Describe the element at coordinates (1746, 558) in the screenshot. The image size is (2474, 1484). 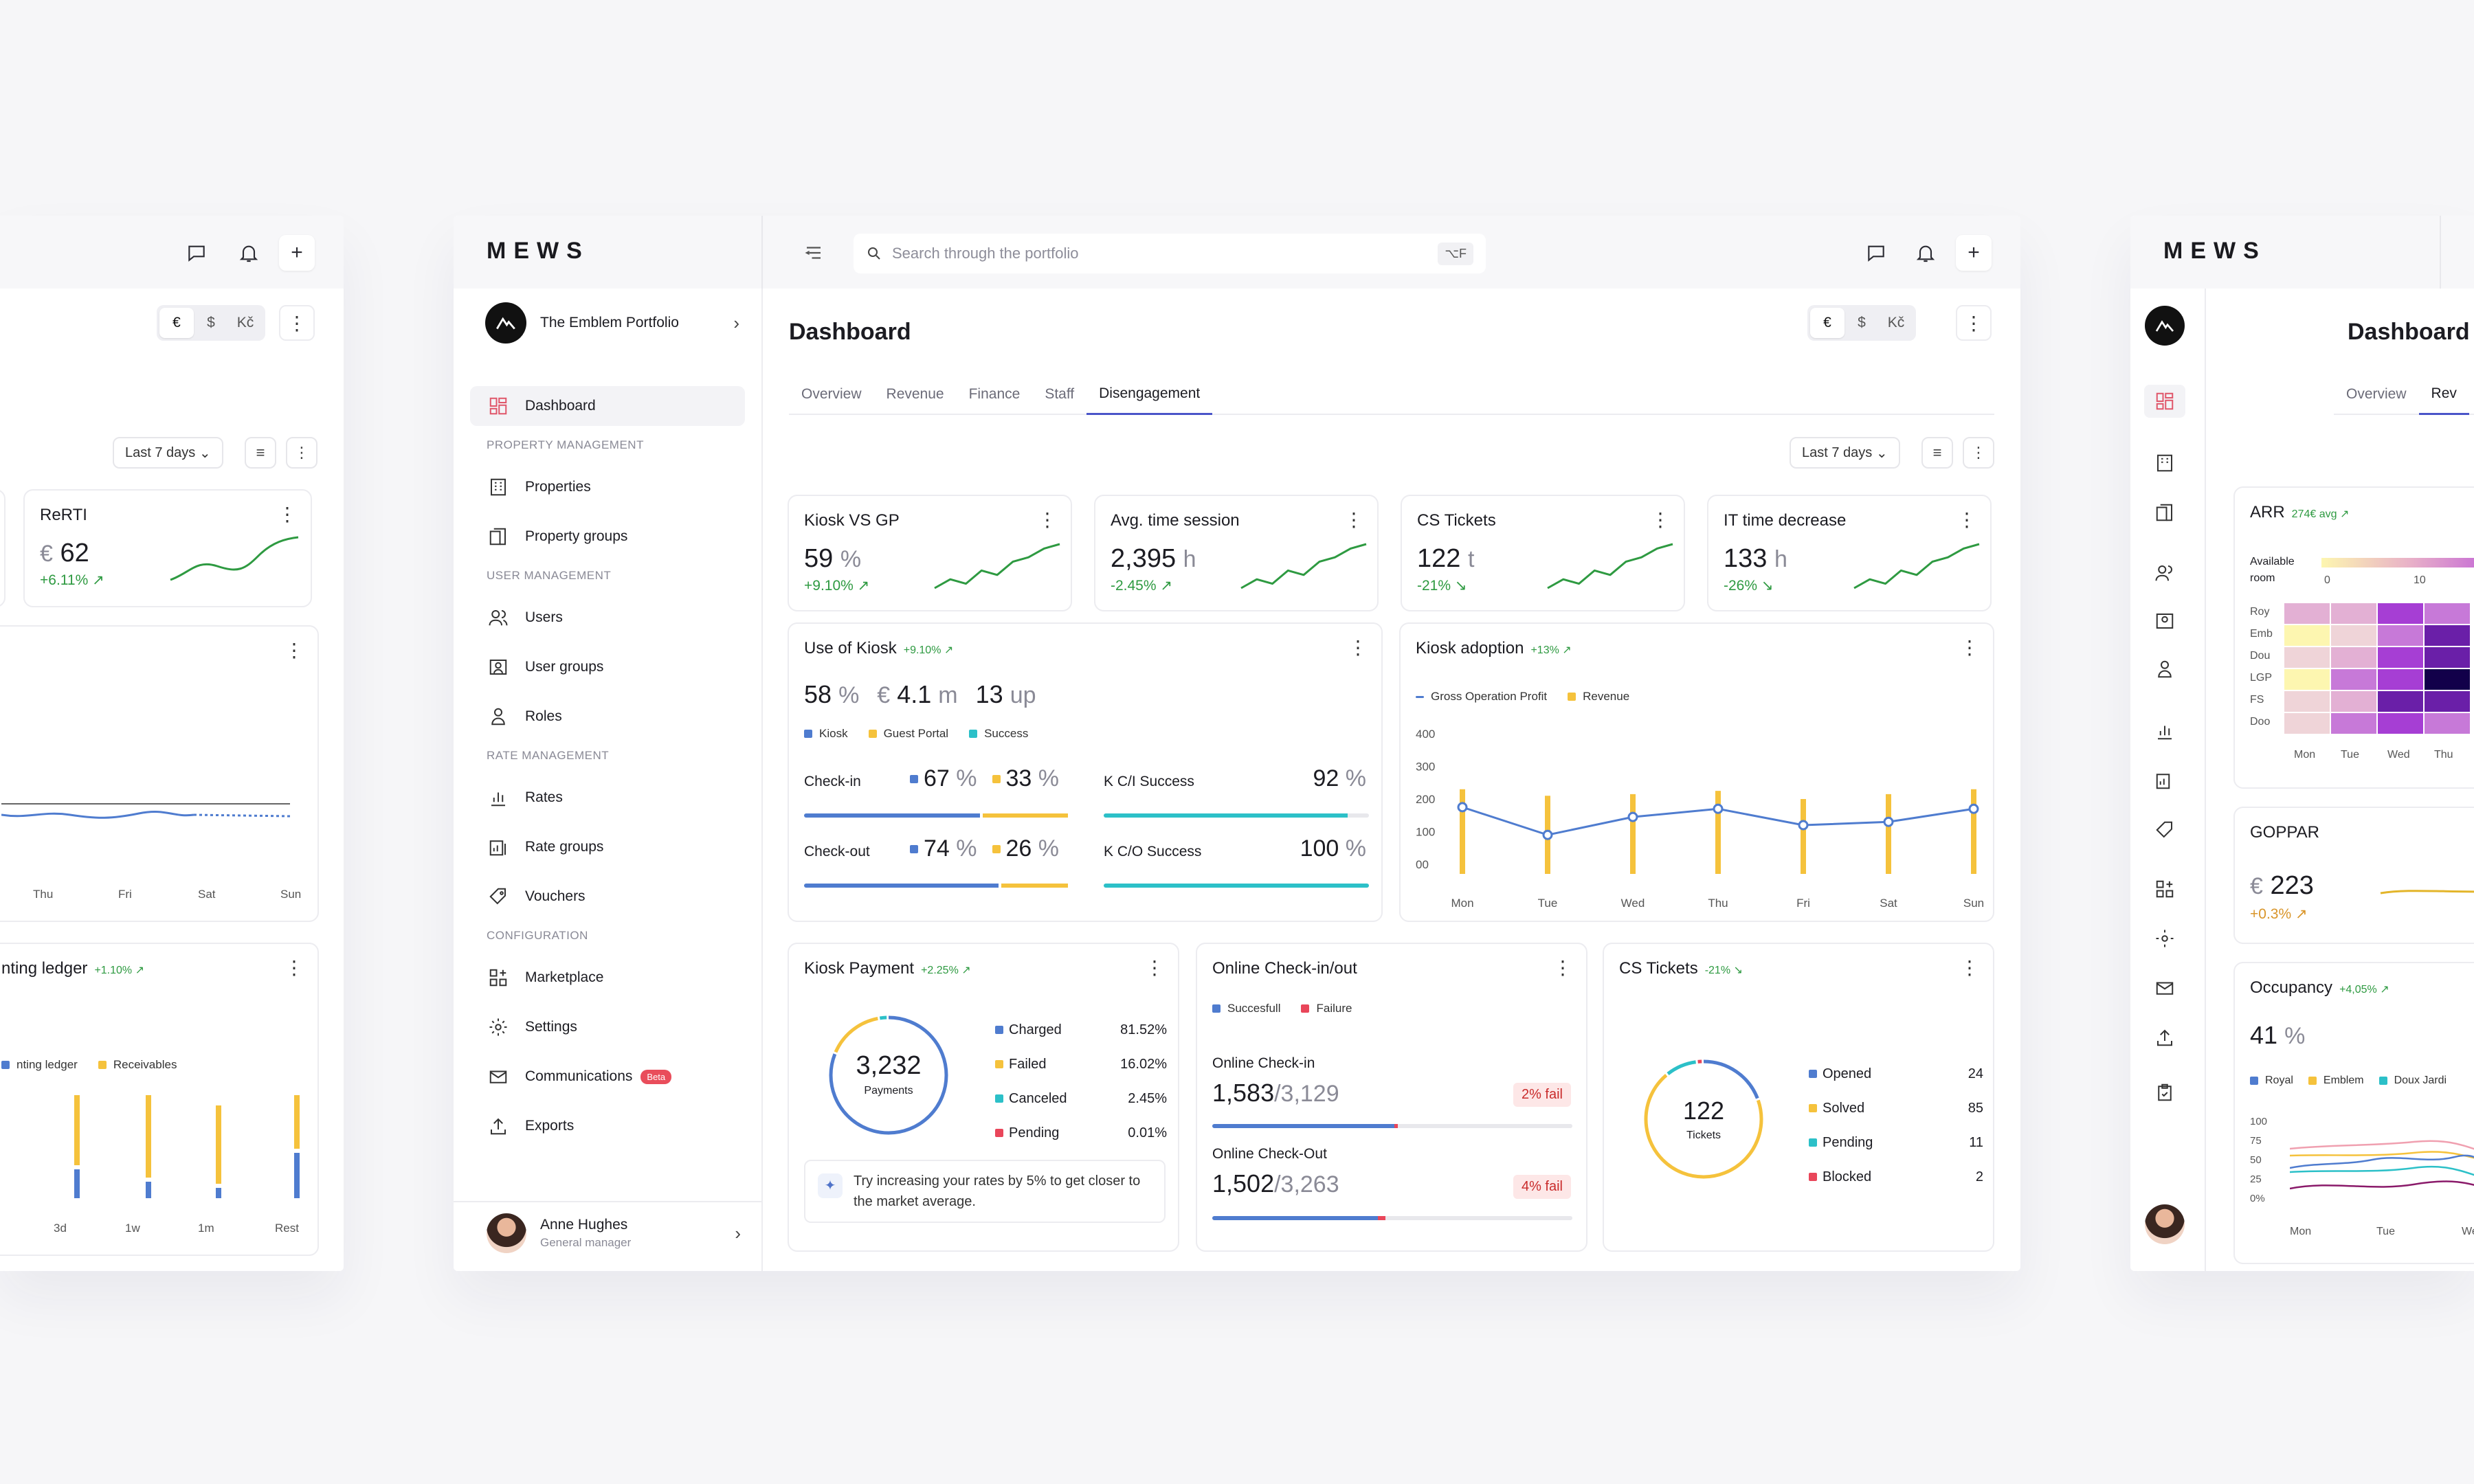
I see `kpi-value: 133` at that location.